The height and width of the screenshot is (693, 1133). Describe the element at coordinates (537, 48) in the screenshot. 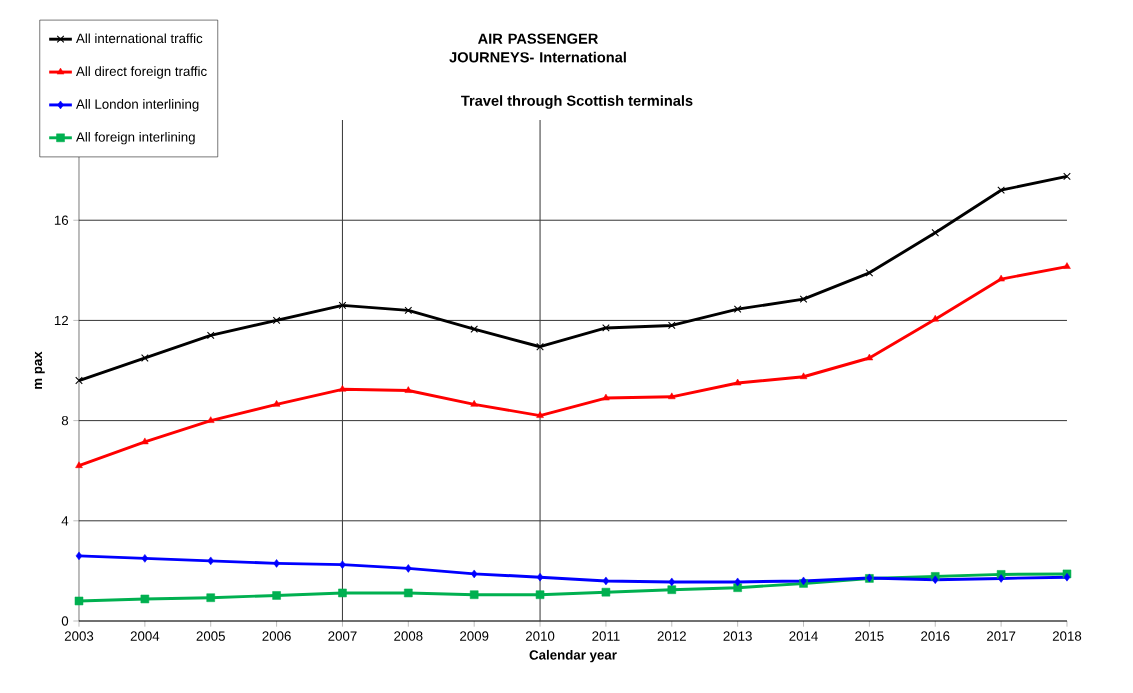

I see `chart-title: AIR PASSENGER JOURNEYS- International` at that location.